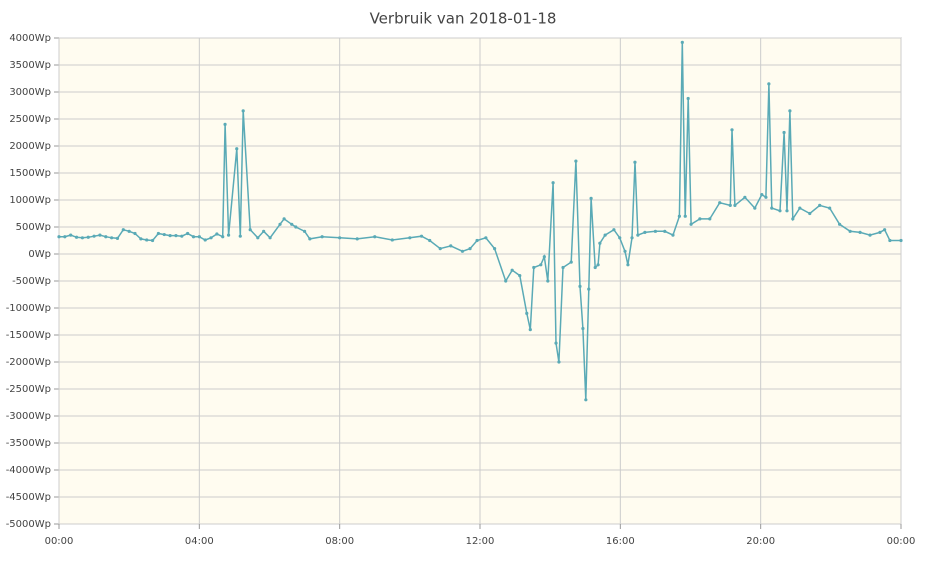 The image size is (927, 561). What do you see at coordinates (28, 362) in the screenshot?
I see `y-tick-label: -2000Wp` at bounding box center [28, 362].